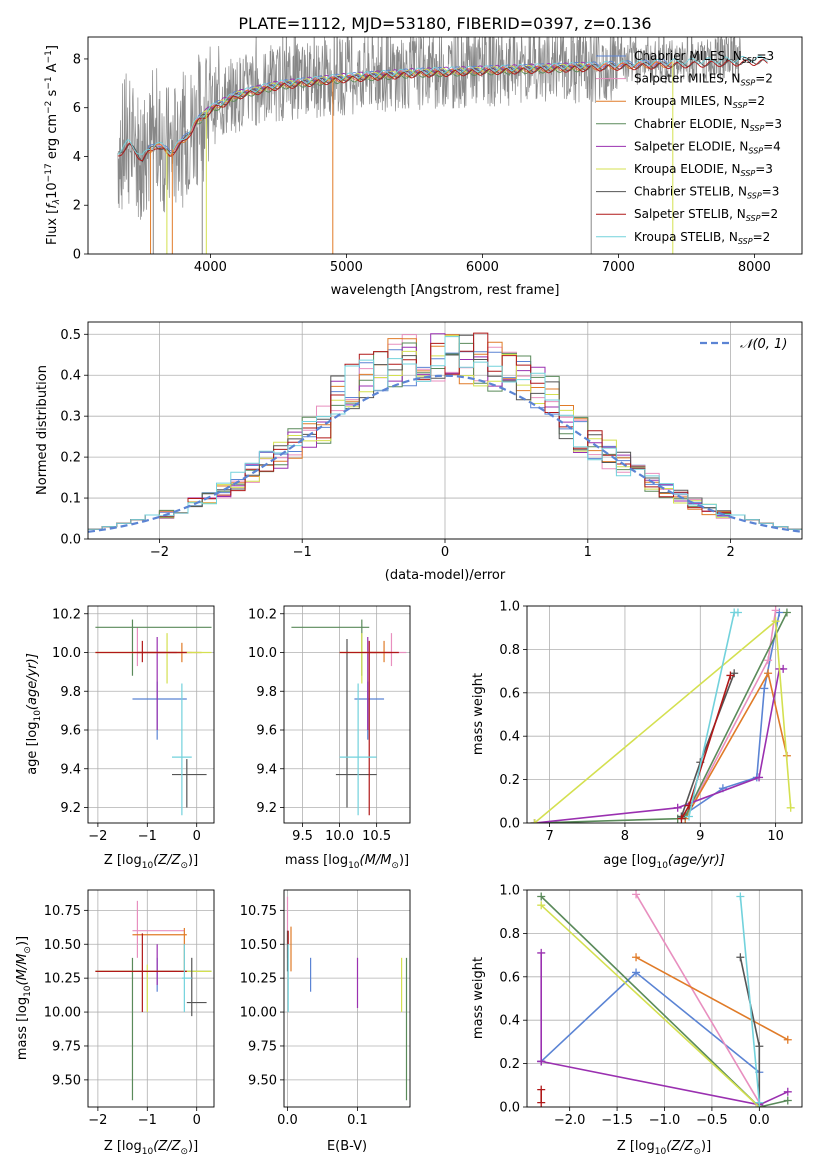 This screenshot has height=1170, width=819. Describe the element at coordinates (445, 575) in the screenshot. I see `x-axis-label: (data-model)/error` at that location.